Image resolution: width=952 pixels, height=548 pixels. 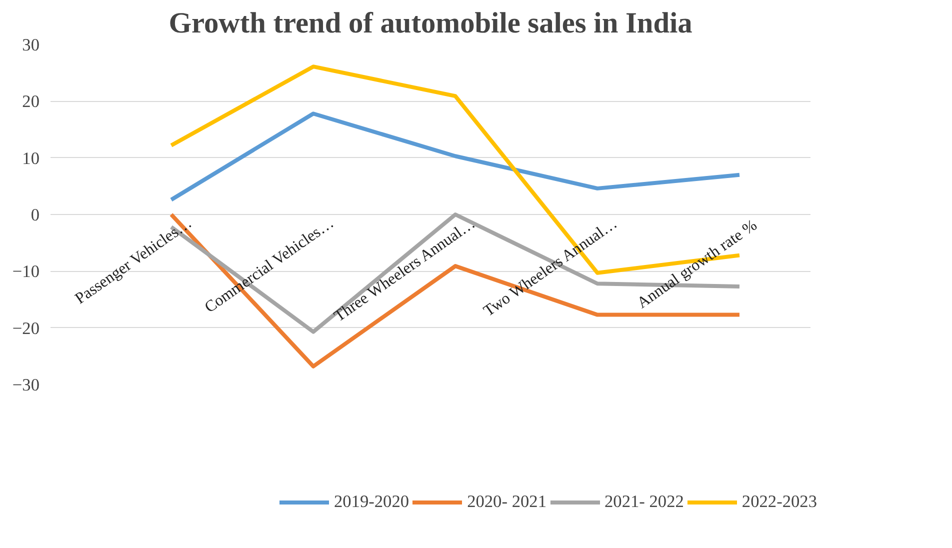 What do you see at coordinates (644, 502) in the screenshot?
I see `legend-label: 2021- 2022` at bounding box center [644, 502].